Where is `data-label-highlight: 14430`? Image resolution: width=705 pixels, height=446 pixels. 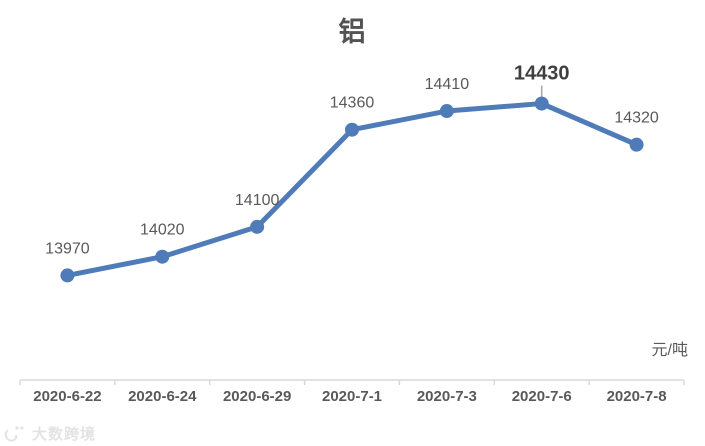
data-label-highlight: 14430 is located at coordinates (542, 74).